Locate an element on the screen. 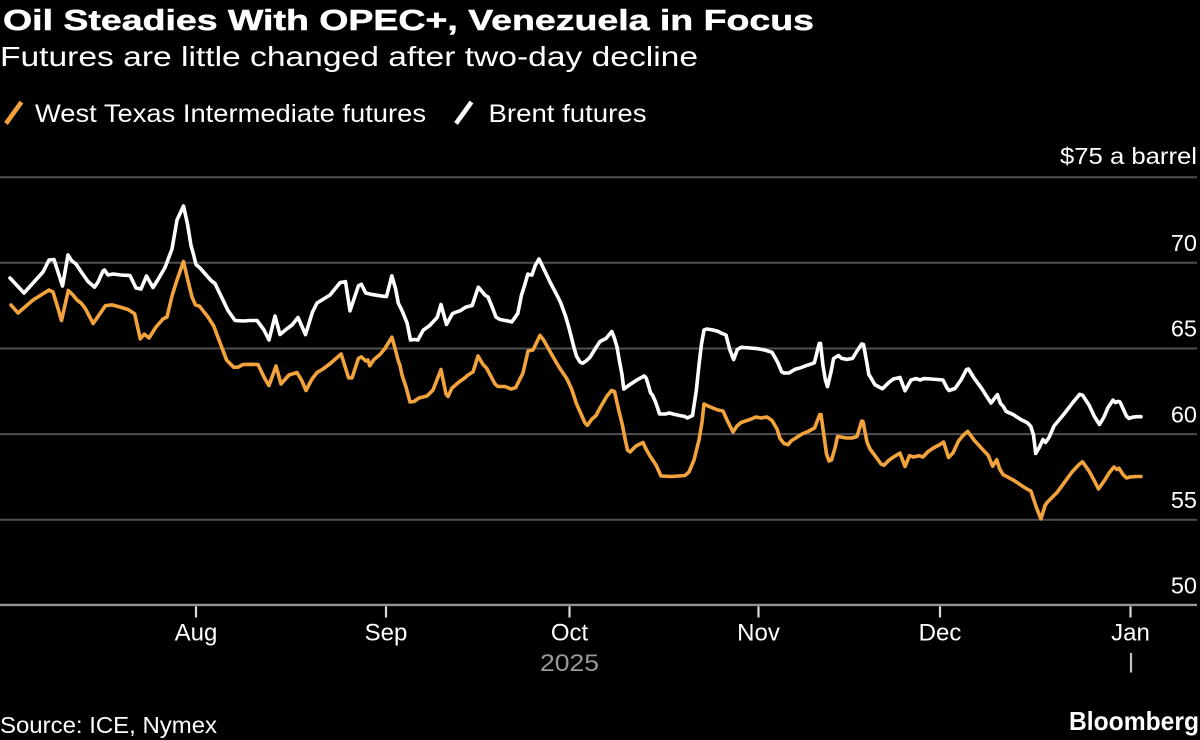 This screenshot has width=1200, height=740. svg-text: 70 is located at coordinates (1184, 243).